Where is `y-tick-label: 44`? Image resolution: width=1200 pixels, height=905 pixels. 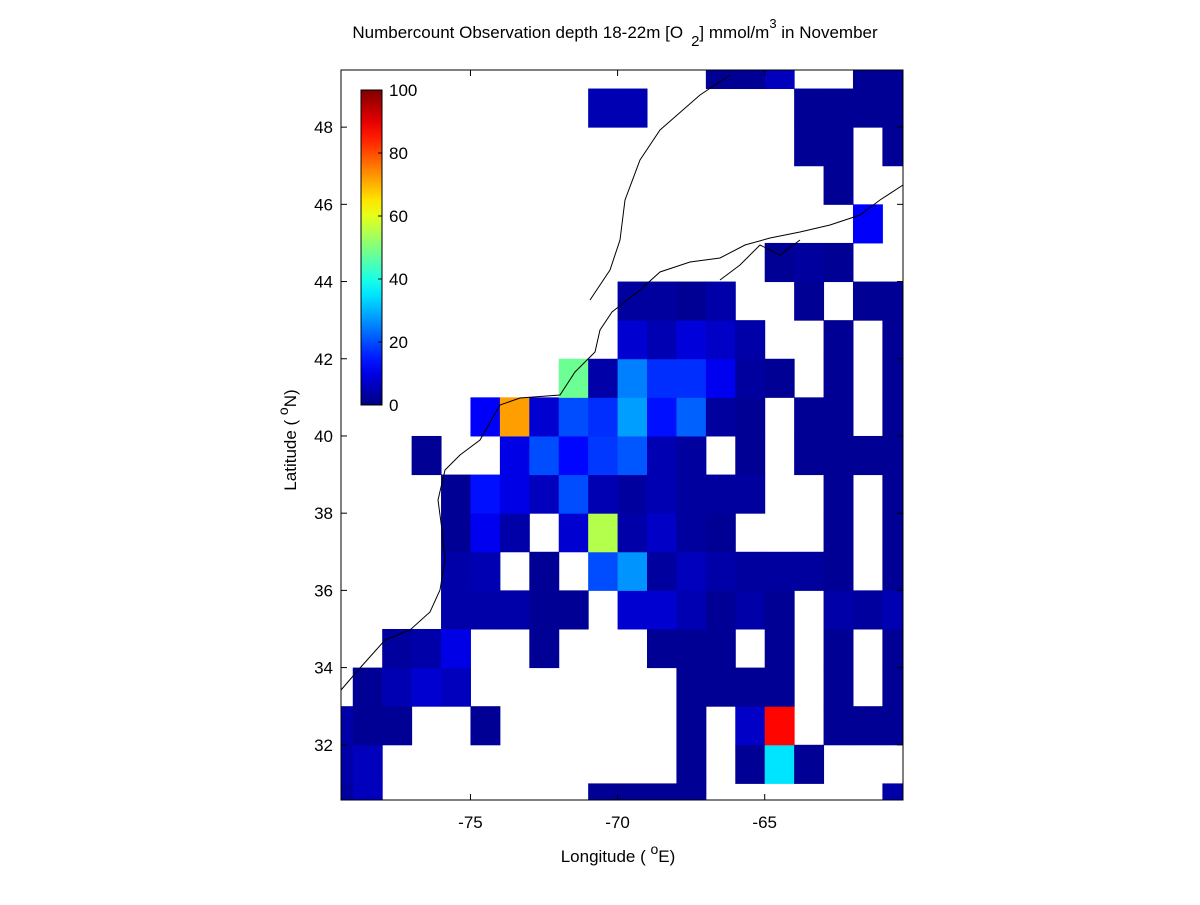 y-tick-label: 44 is located at coordinates (323, 282).